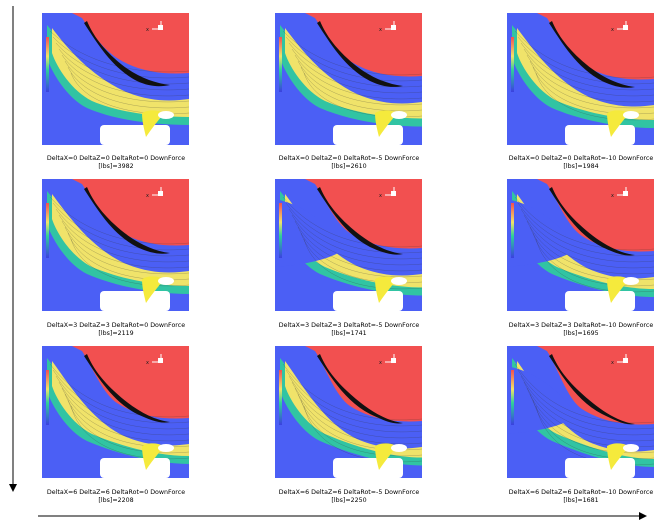  What do you see at coordinates (116, 333) in the screenshot?
I see `caption-line-2: [lbs]=2119` at bounding box center [116, 333].